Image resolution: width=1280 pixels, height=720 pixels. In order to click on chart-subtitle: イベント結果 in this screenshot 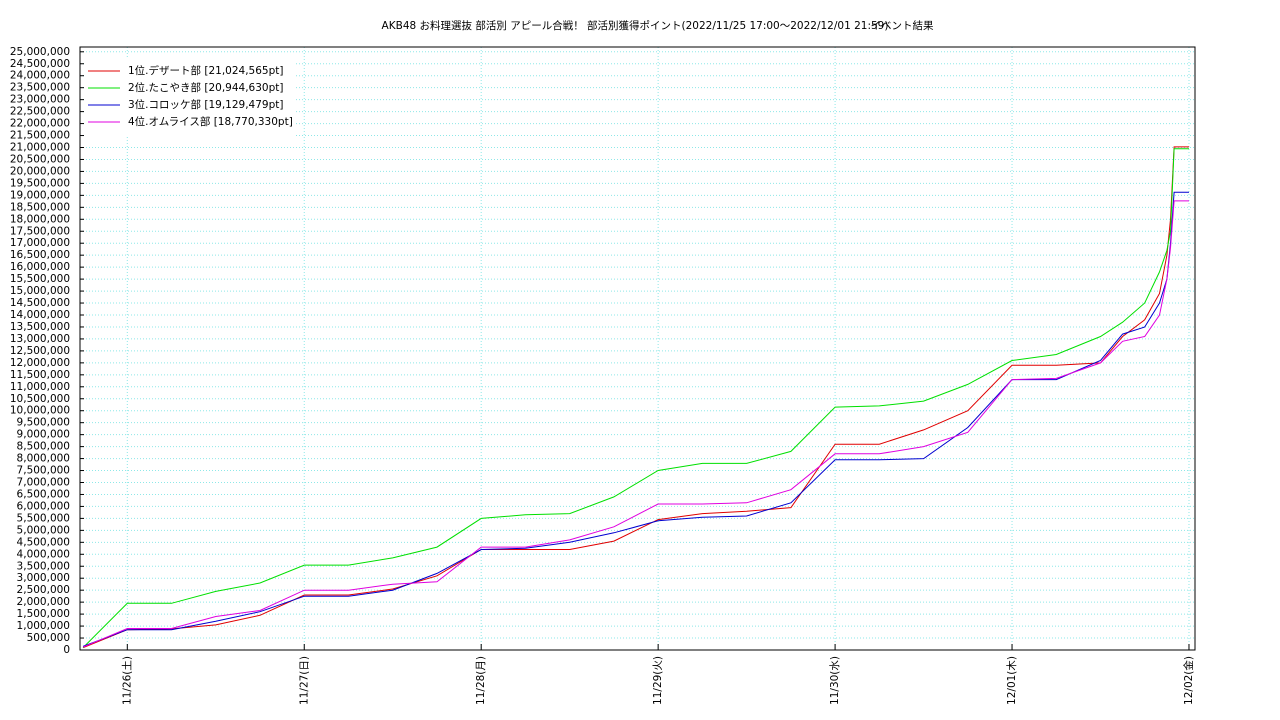, I will do `click(902, 25)`.